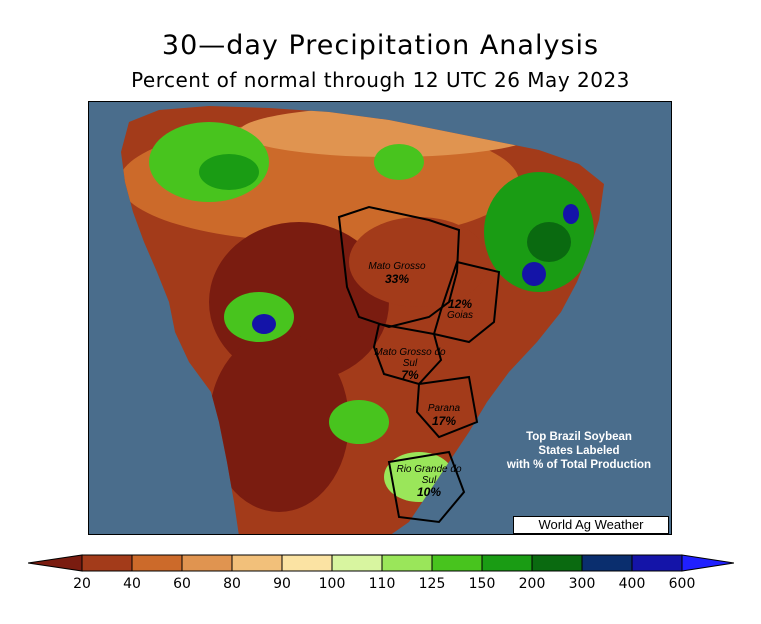 Image resolution: width=761 pixels, height=624 pixels. What do you see at coordinates (332, 584) in the screenshot?
I see `legend-tick-label: 100` at bounding box center [332, 584].